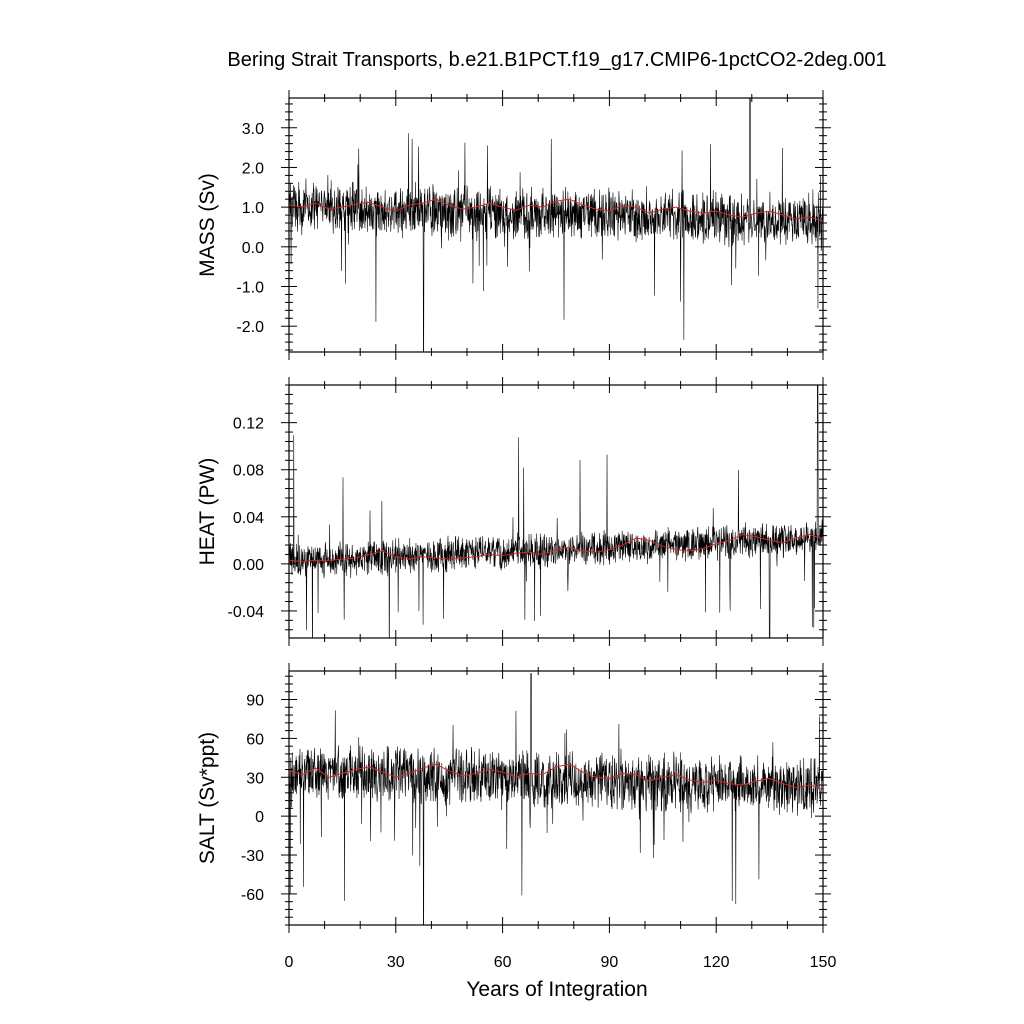  What do you see at coordinates (248, 424) in the screenshot?
I see `y-tick-label: 0.12` at bounding box center [248, 424].